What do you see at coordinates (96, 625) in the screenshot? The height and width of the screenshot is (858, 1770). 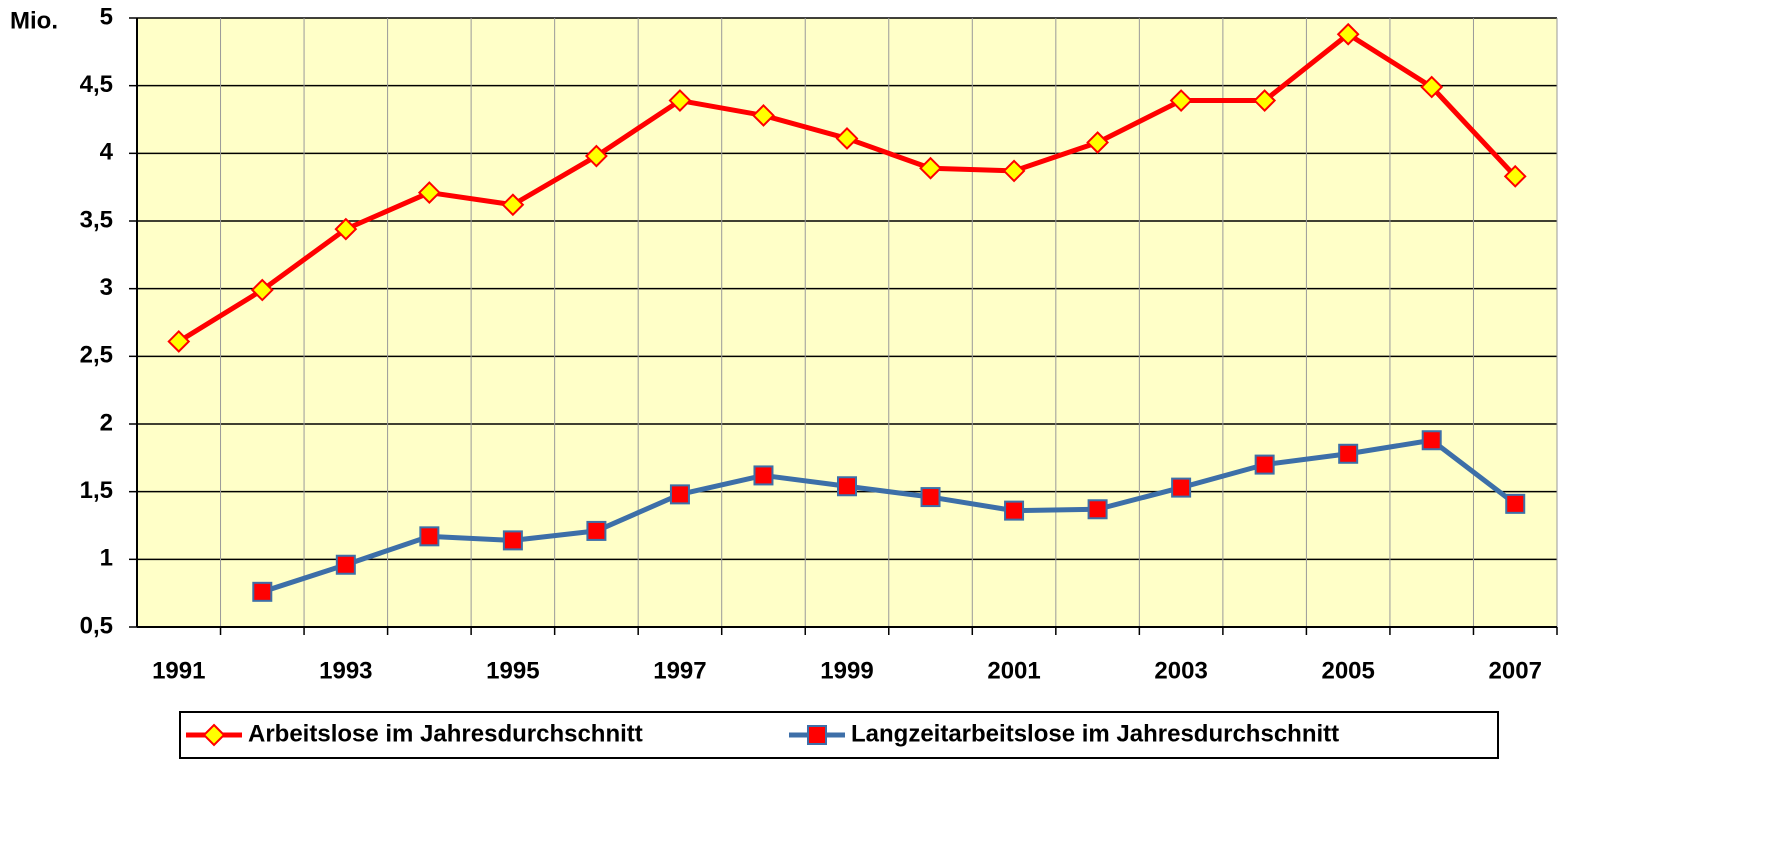 I see `y-tick-label: 0,5` at bounding box center [96, 625].